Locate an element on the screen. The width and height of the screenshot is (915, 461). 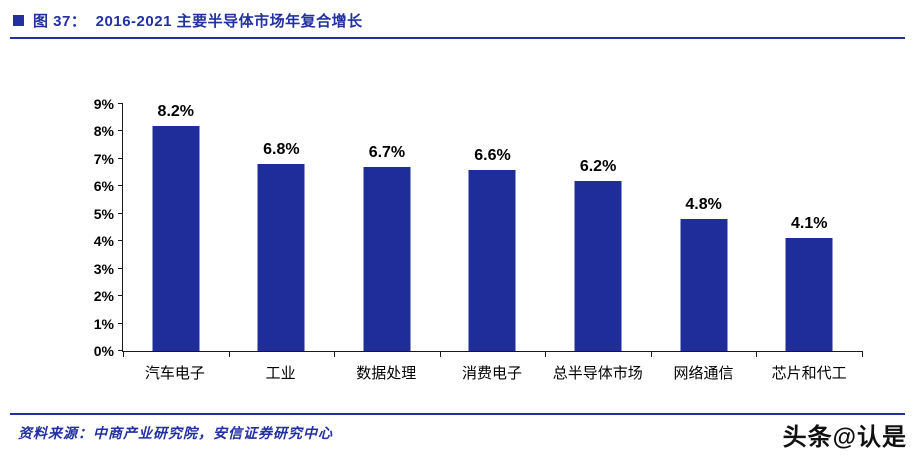
source-note: 资料来源：中商产业研究院，安信证券研究中心 is located at coordinates (175, 434).